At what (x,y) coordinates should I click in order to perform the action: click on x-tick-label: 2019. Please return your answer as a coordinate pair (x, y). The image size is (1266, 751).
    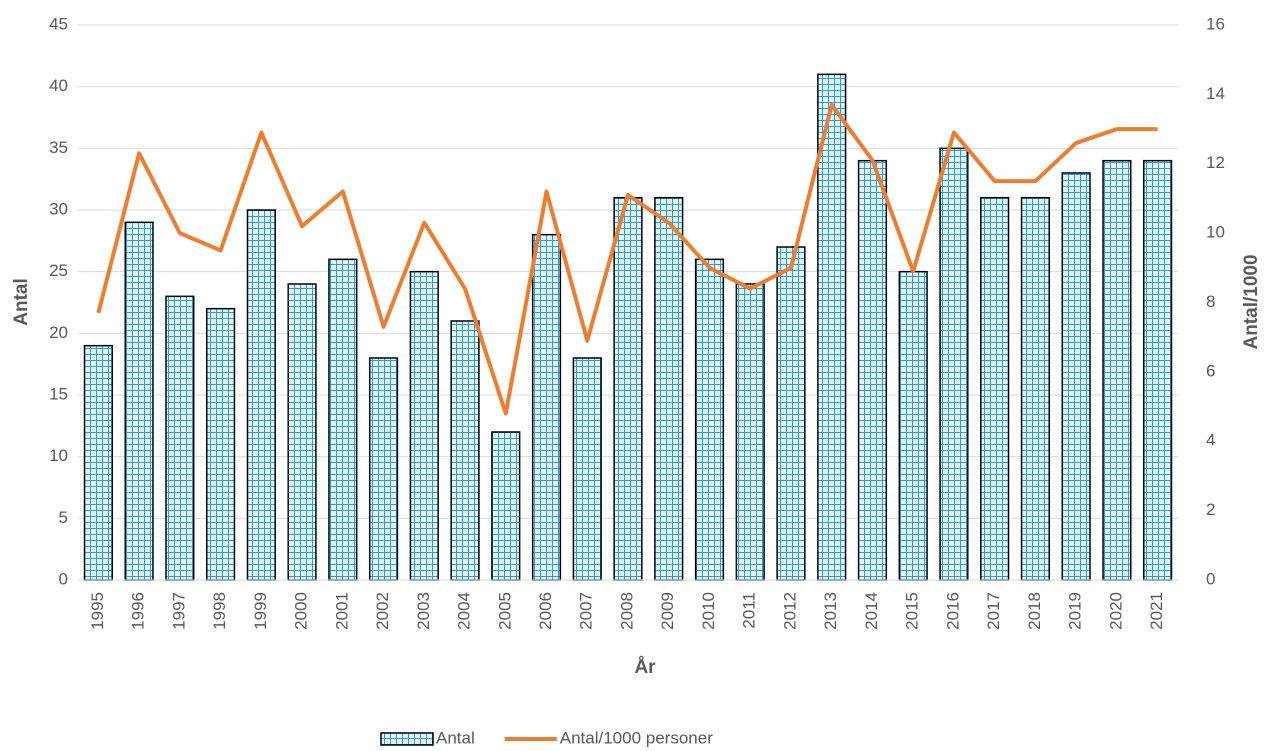
    Looking at the image, I should click on (1075, 611).